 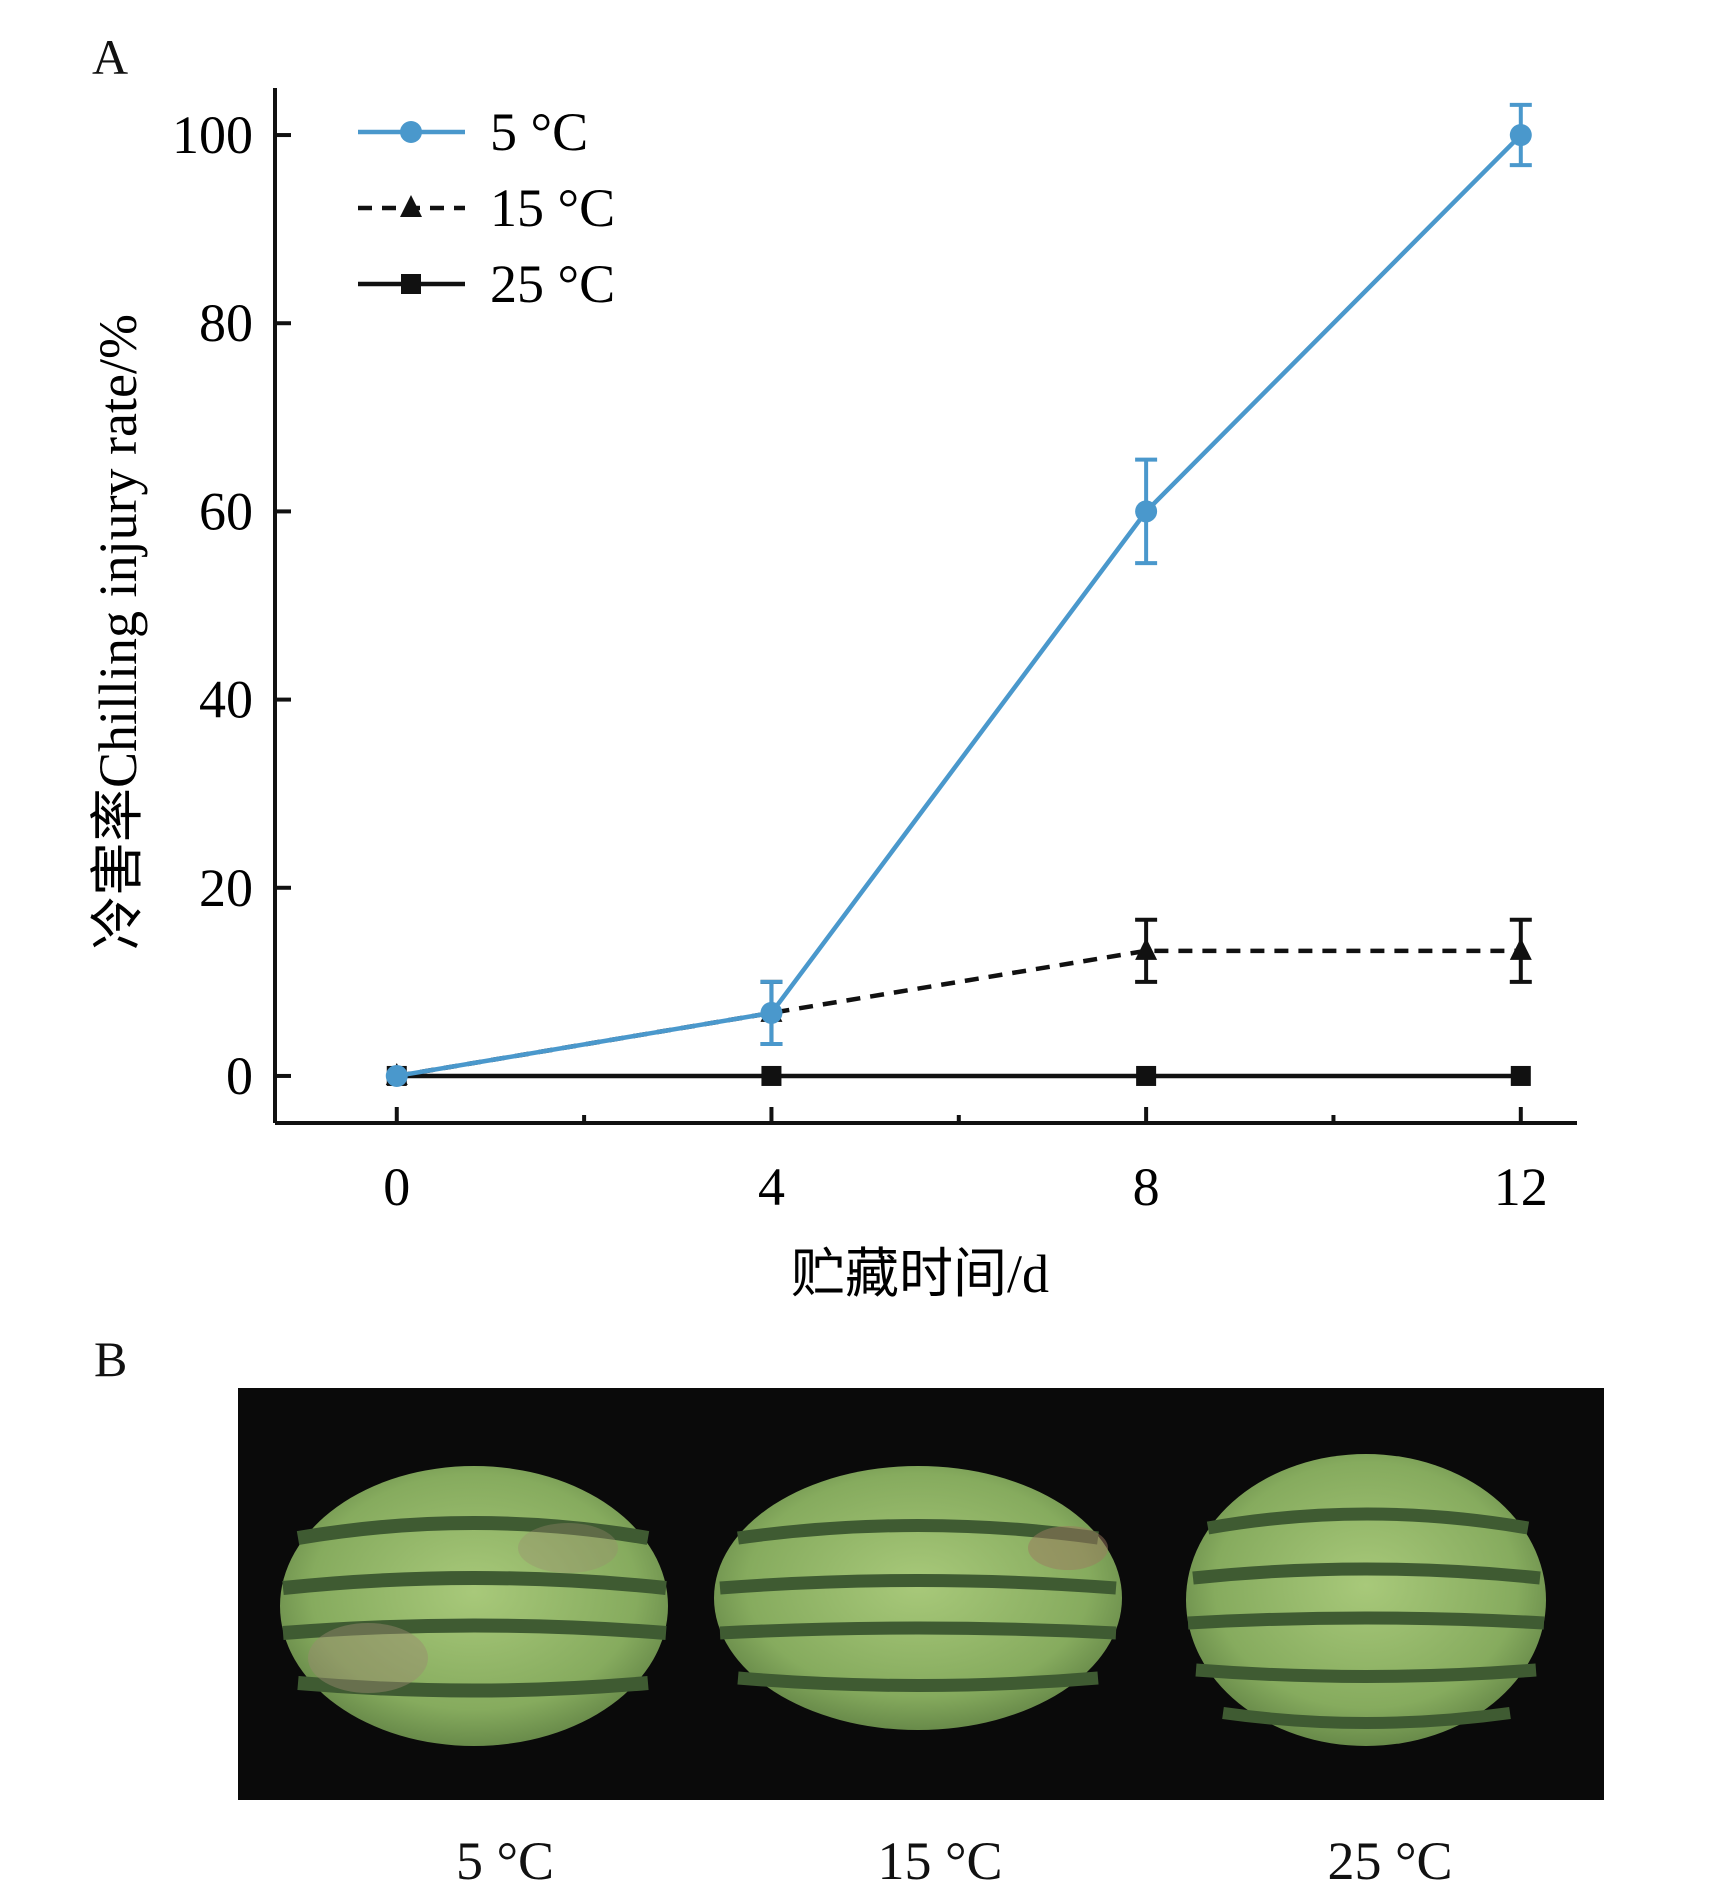 What do you see at coordinates (918, 1598) in the screenshot?
I see `watermelon-15c` at bounding box center [918, 1598].